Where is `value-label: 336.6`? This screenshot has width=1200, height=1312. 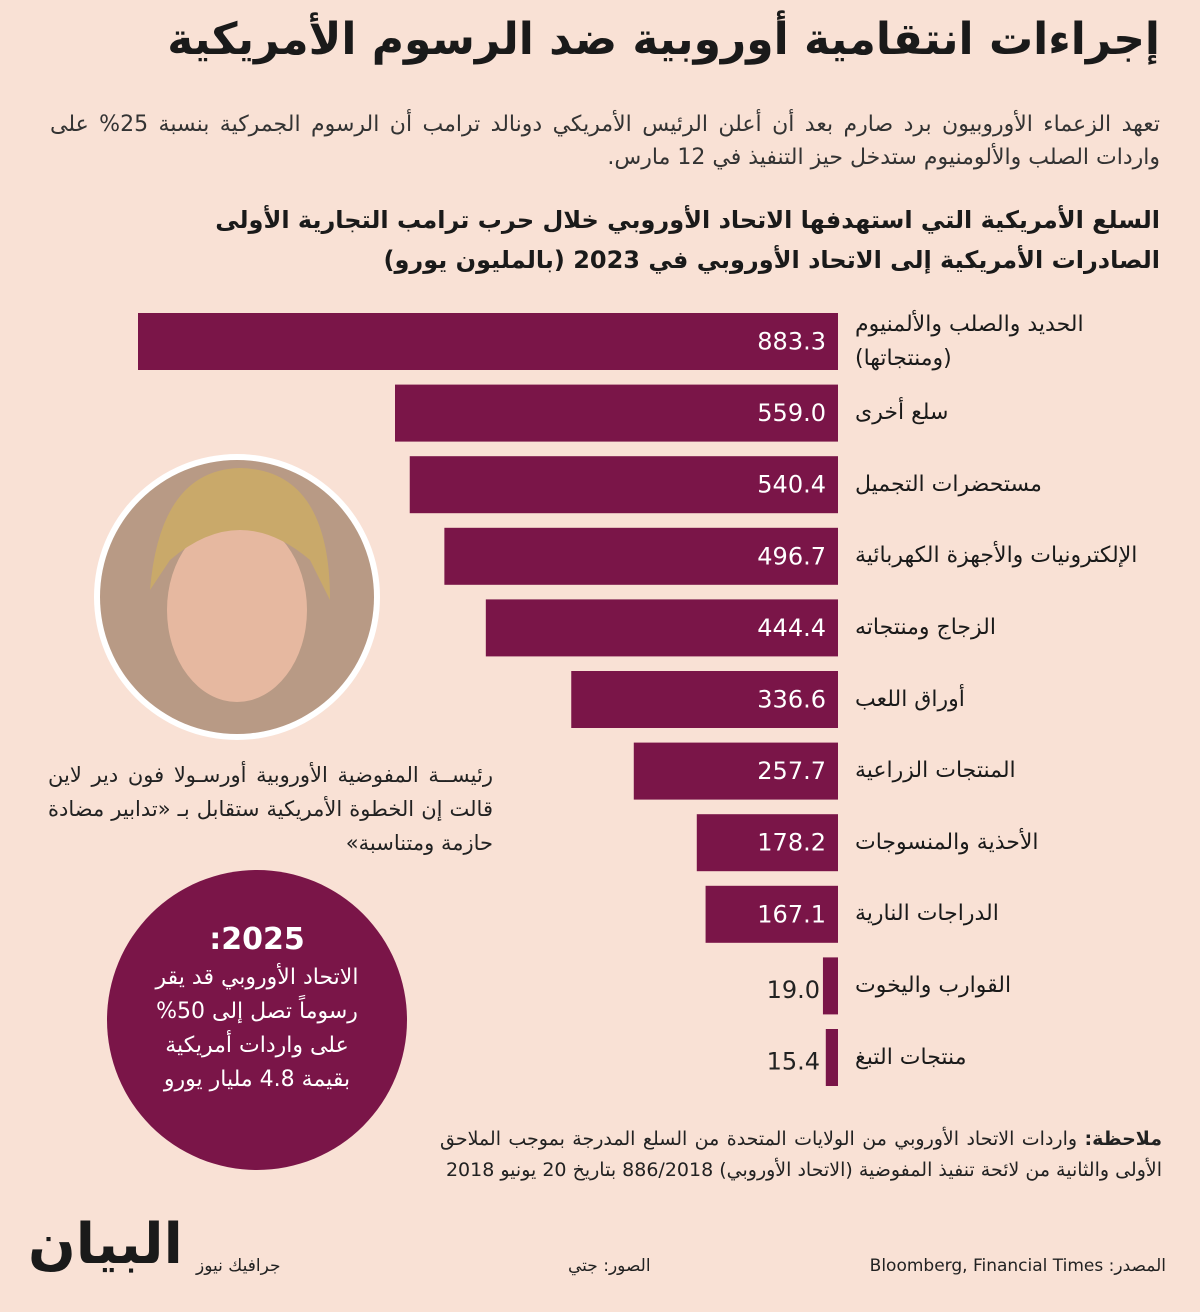
value-label: 336.6 is located at coordinates (791, 700).